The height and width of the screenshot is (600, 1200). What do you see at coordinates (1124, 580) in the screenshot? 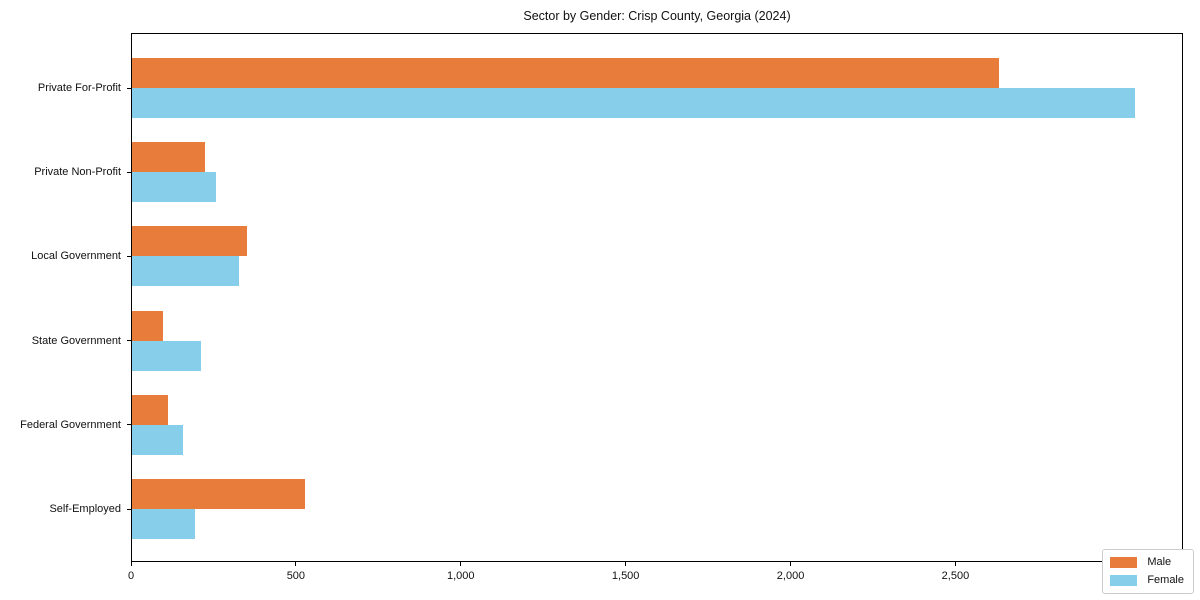
I see `female-color-swatch` at bounding box center [1124, 580].